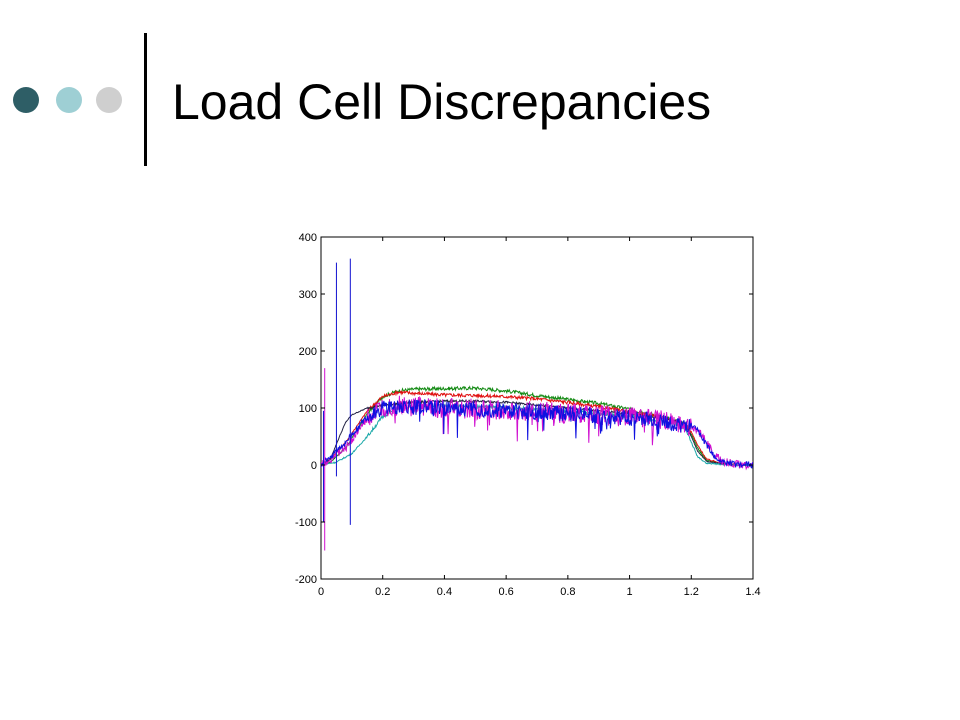 The height and width of the screenshot is (720, 960). What do you see at coordinates (145, 99) in the screenshot?
I see `title-divider` at bounding box center [145, 99].